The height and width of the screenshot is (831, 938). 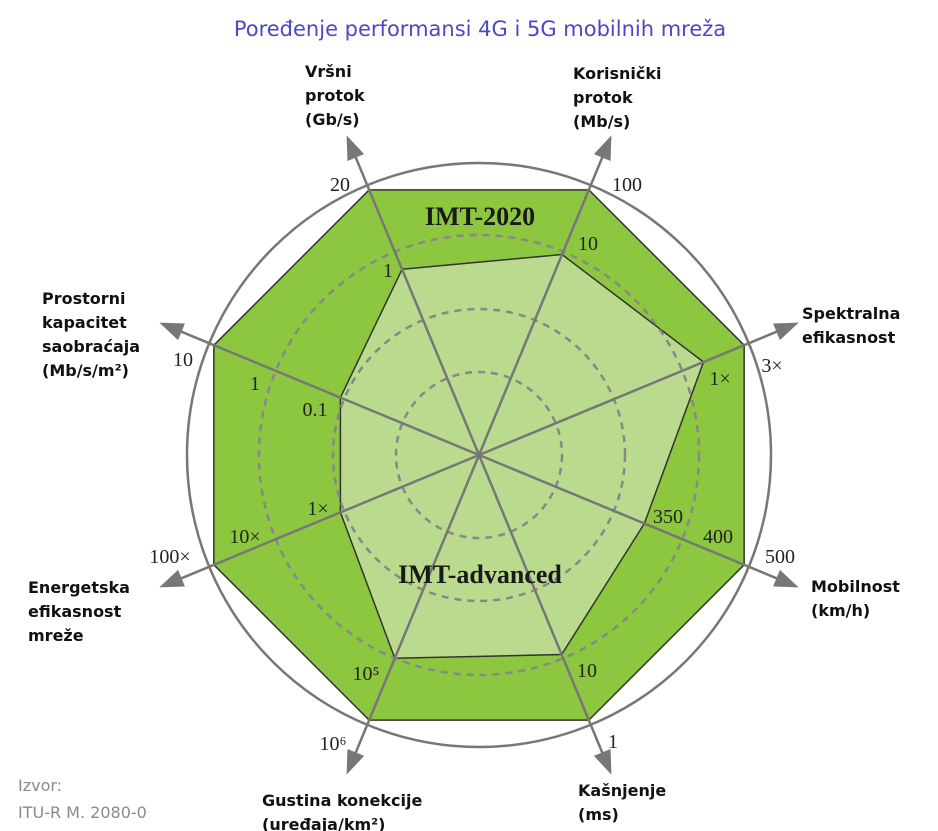 I want to click on tick-label: 10⁶, so click(x=333, y=744).